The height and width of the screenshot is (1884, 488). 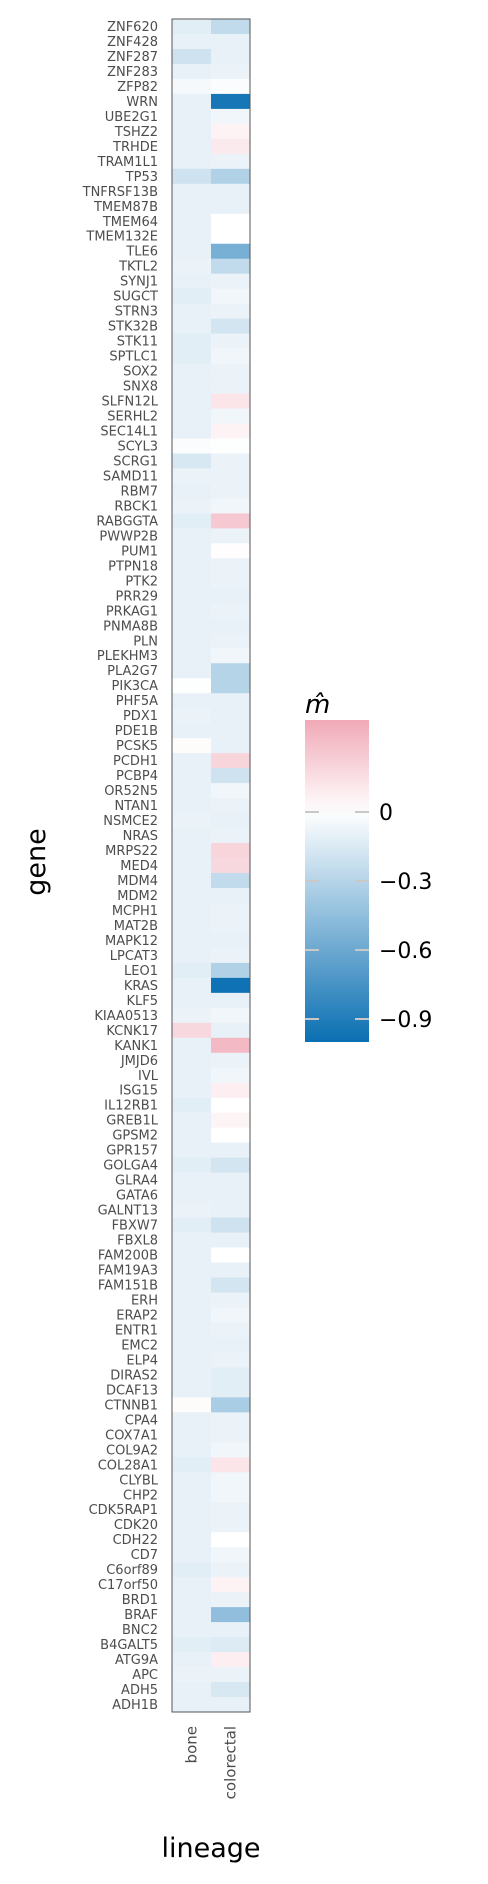 What do you see at coordinates (132, 1121) in the screenshot?
I see `row-label: GREB1L` at bounding box center [132, 1121].